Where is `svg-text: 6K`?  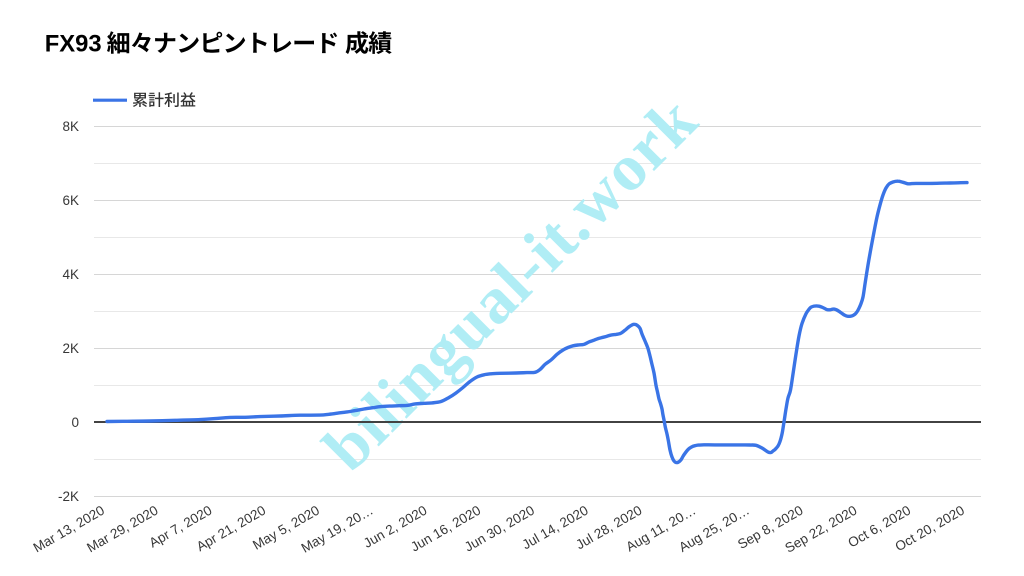 svg-text: 6K is located at coordinates (70, 200).